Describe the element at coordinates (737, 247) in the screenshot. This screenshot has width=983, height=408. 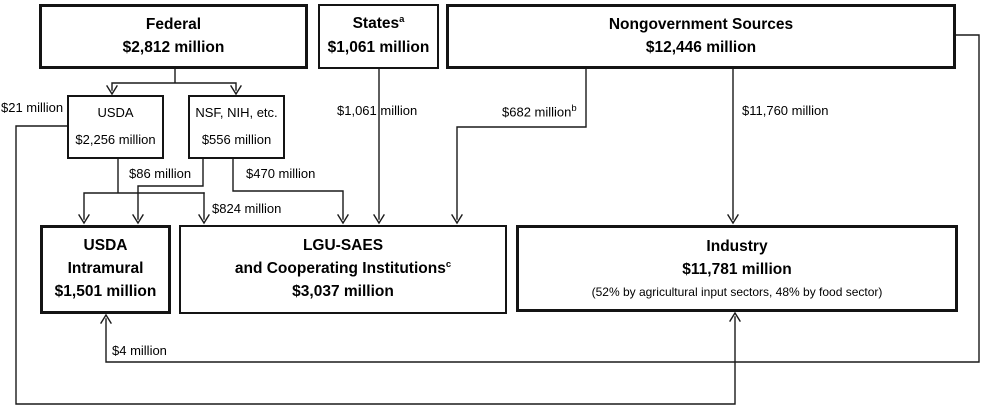
I see `node-industry-title: Industry` at that location.